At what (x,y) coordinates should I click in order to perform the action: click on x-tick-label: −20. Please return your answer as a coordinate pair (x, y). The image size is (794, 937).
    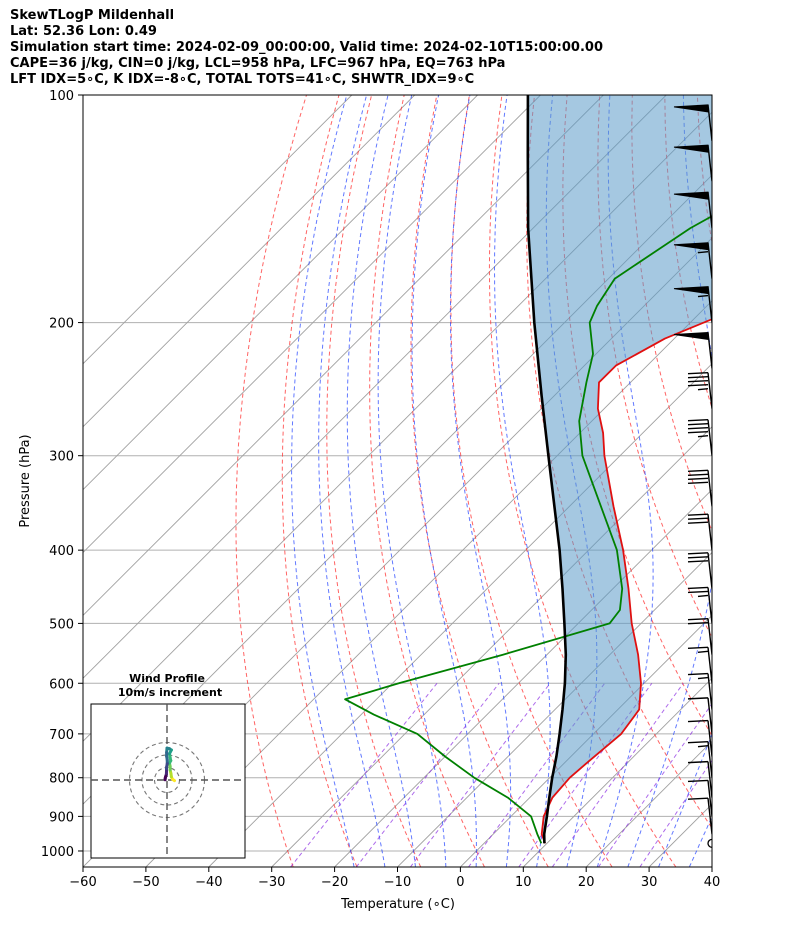
    Looking at the image, I should click on (334, 882).